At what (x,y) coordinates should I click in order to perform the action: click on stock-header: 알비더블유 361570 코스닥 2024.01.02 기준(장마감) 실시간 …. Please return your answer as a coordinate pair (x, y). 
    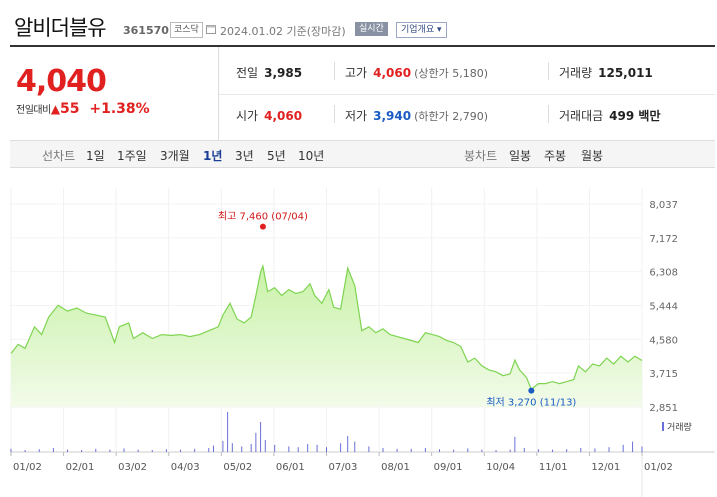
    Looking at the image, I should click on (358, 20).